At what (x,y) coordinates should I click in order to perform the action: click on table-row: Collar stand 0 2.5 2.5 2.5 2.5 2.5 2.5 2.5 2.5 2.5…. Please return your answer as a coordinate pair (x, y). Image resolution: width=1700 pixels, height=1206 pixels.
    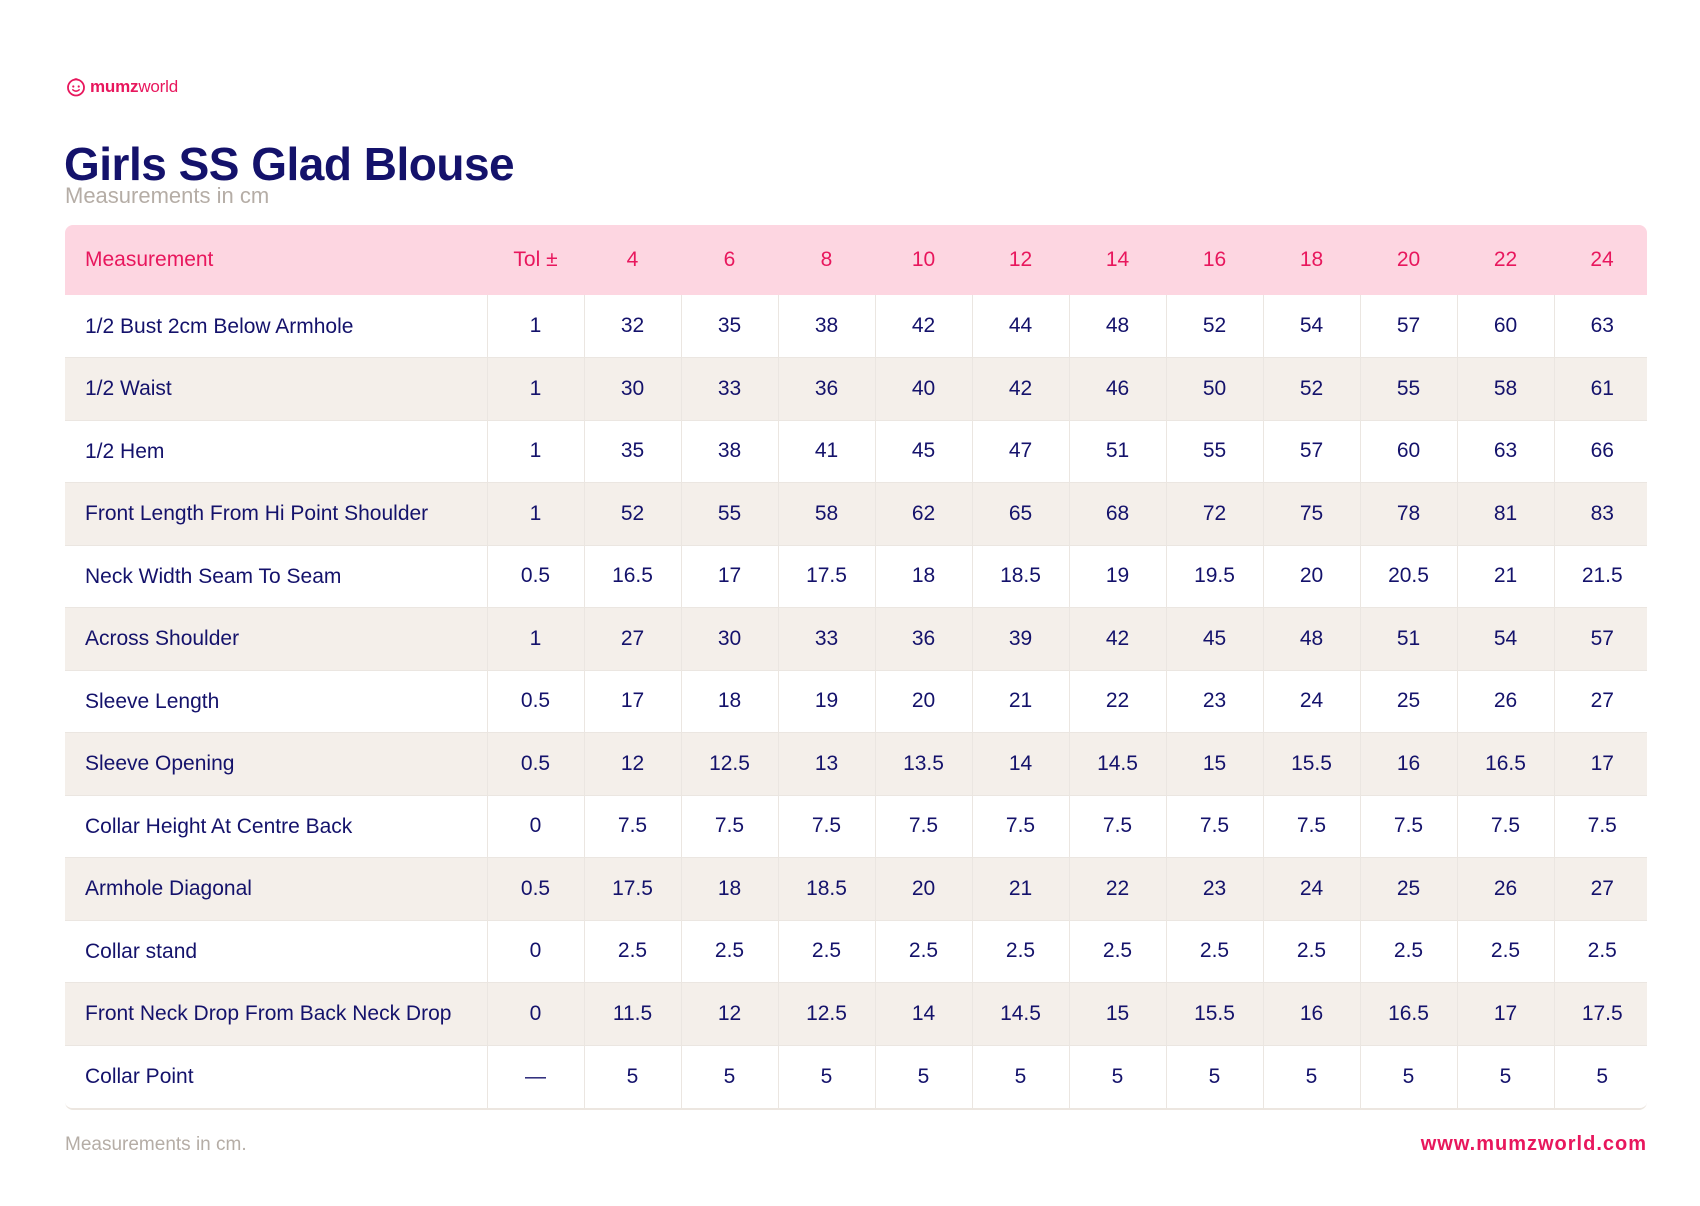
    Looking at the image, I should click on (856, 951).